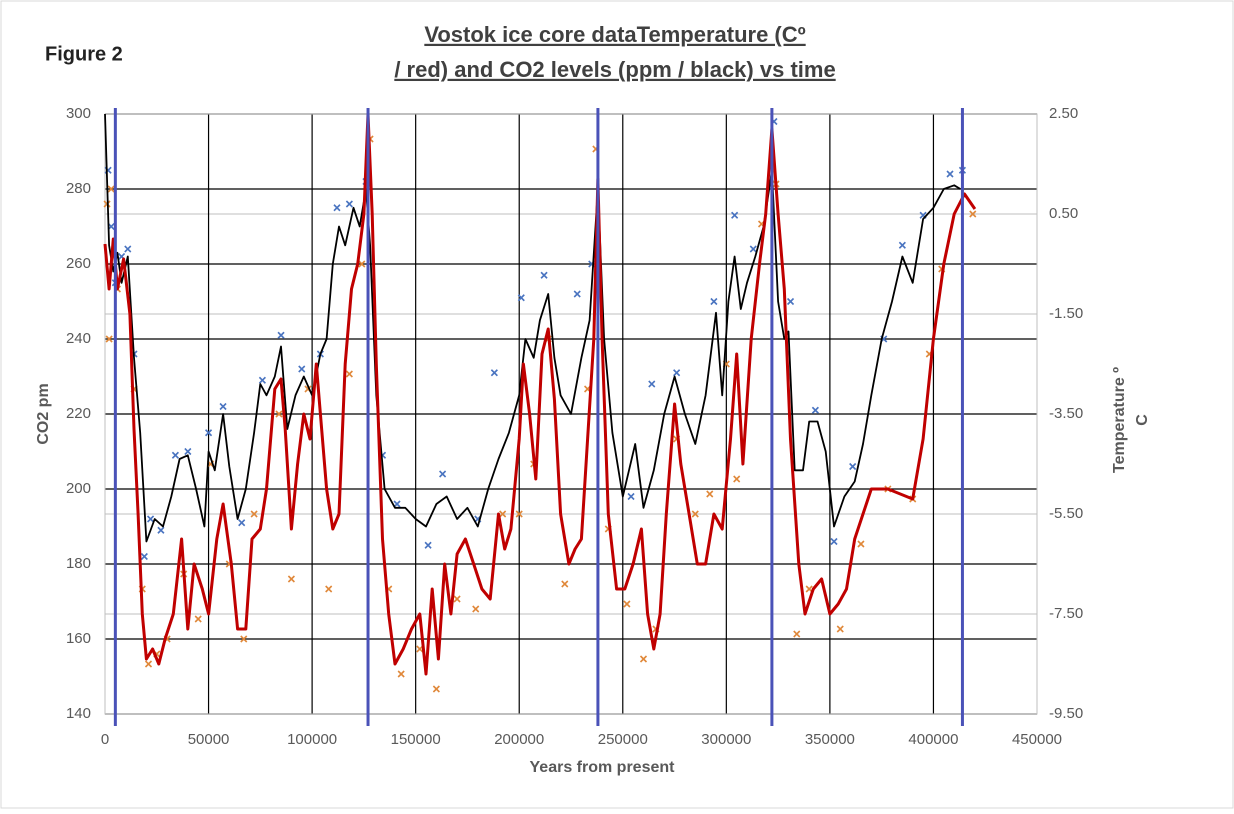 Image resolution: width=1234 pixels, height=814 pixels. Describe the element at coordinates (209, 739) in the screenshot. I see `x-tick-label: 50000` at that location.